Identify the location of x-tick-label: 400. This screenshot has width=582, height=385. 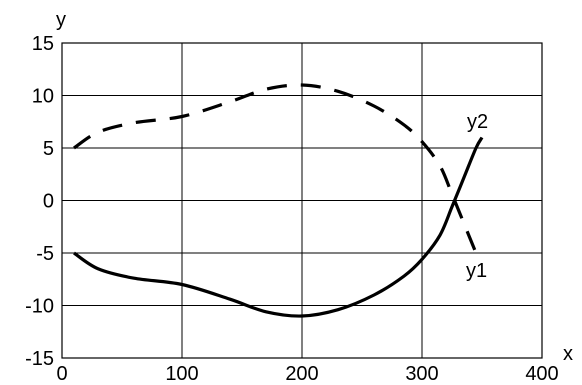
(541, 374).